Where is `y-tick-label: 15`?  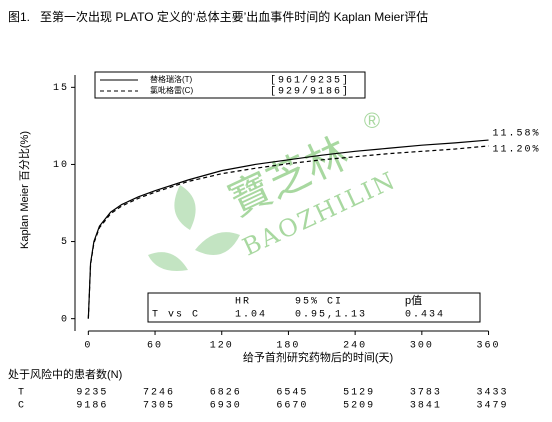
y-tick-label: 15 is located at coordinates (61, 88).